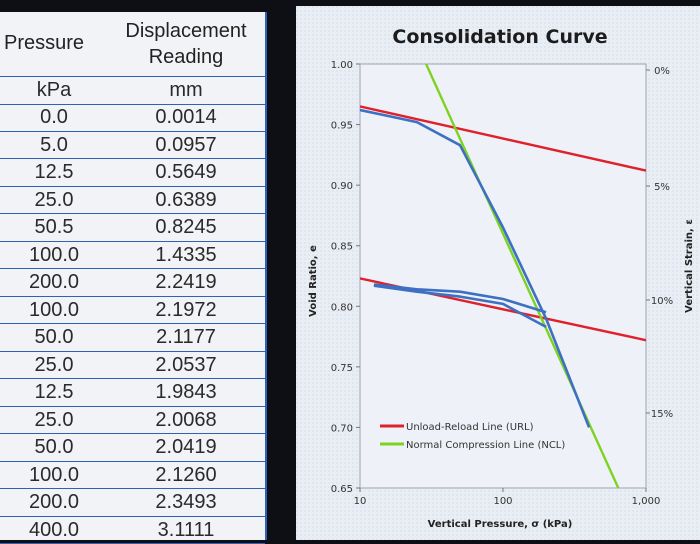 The width and height of the screenshot is (700, 544). Describe the element at coordinates (54, 145) in the screenshot. I see `pressure-cell: 5.0` at that location.